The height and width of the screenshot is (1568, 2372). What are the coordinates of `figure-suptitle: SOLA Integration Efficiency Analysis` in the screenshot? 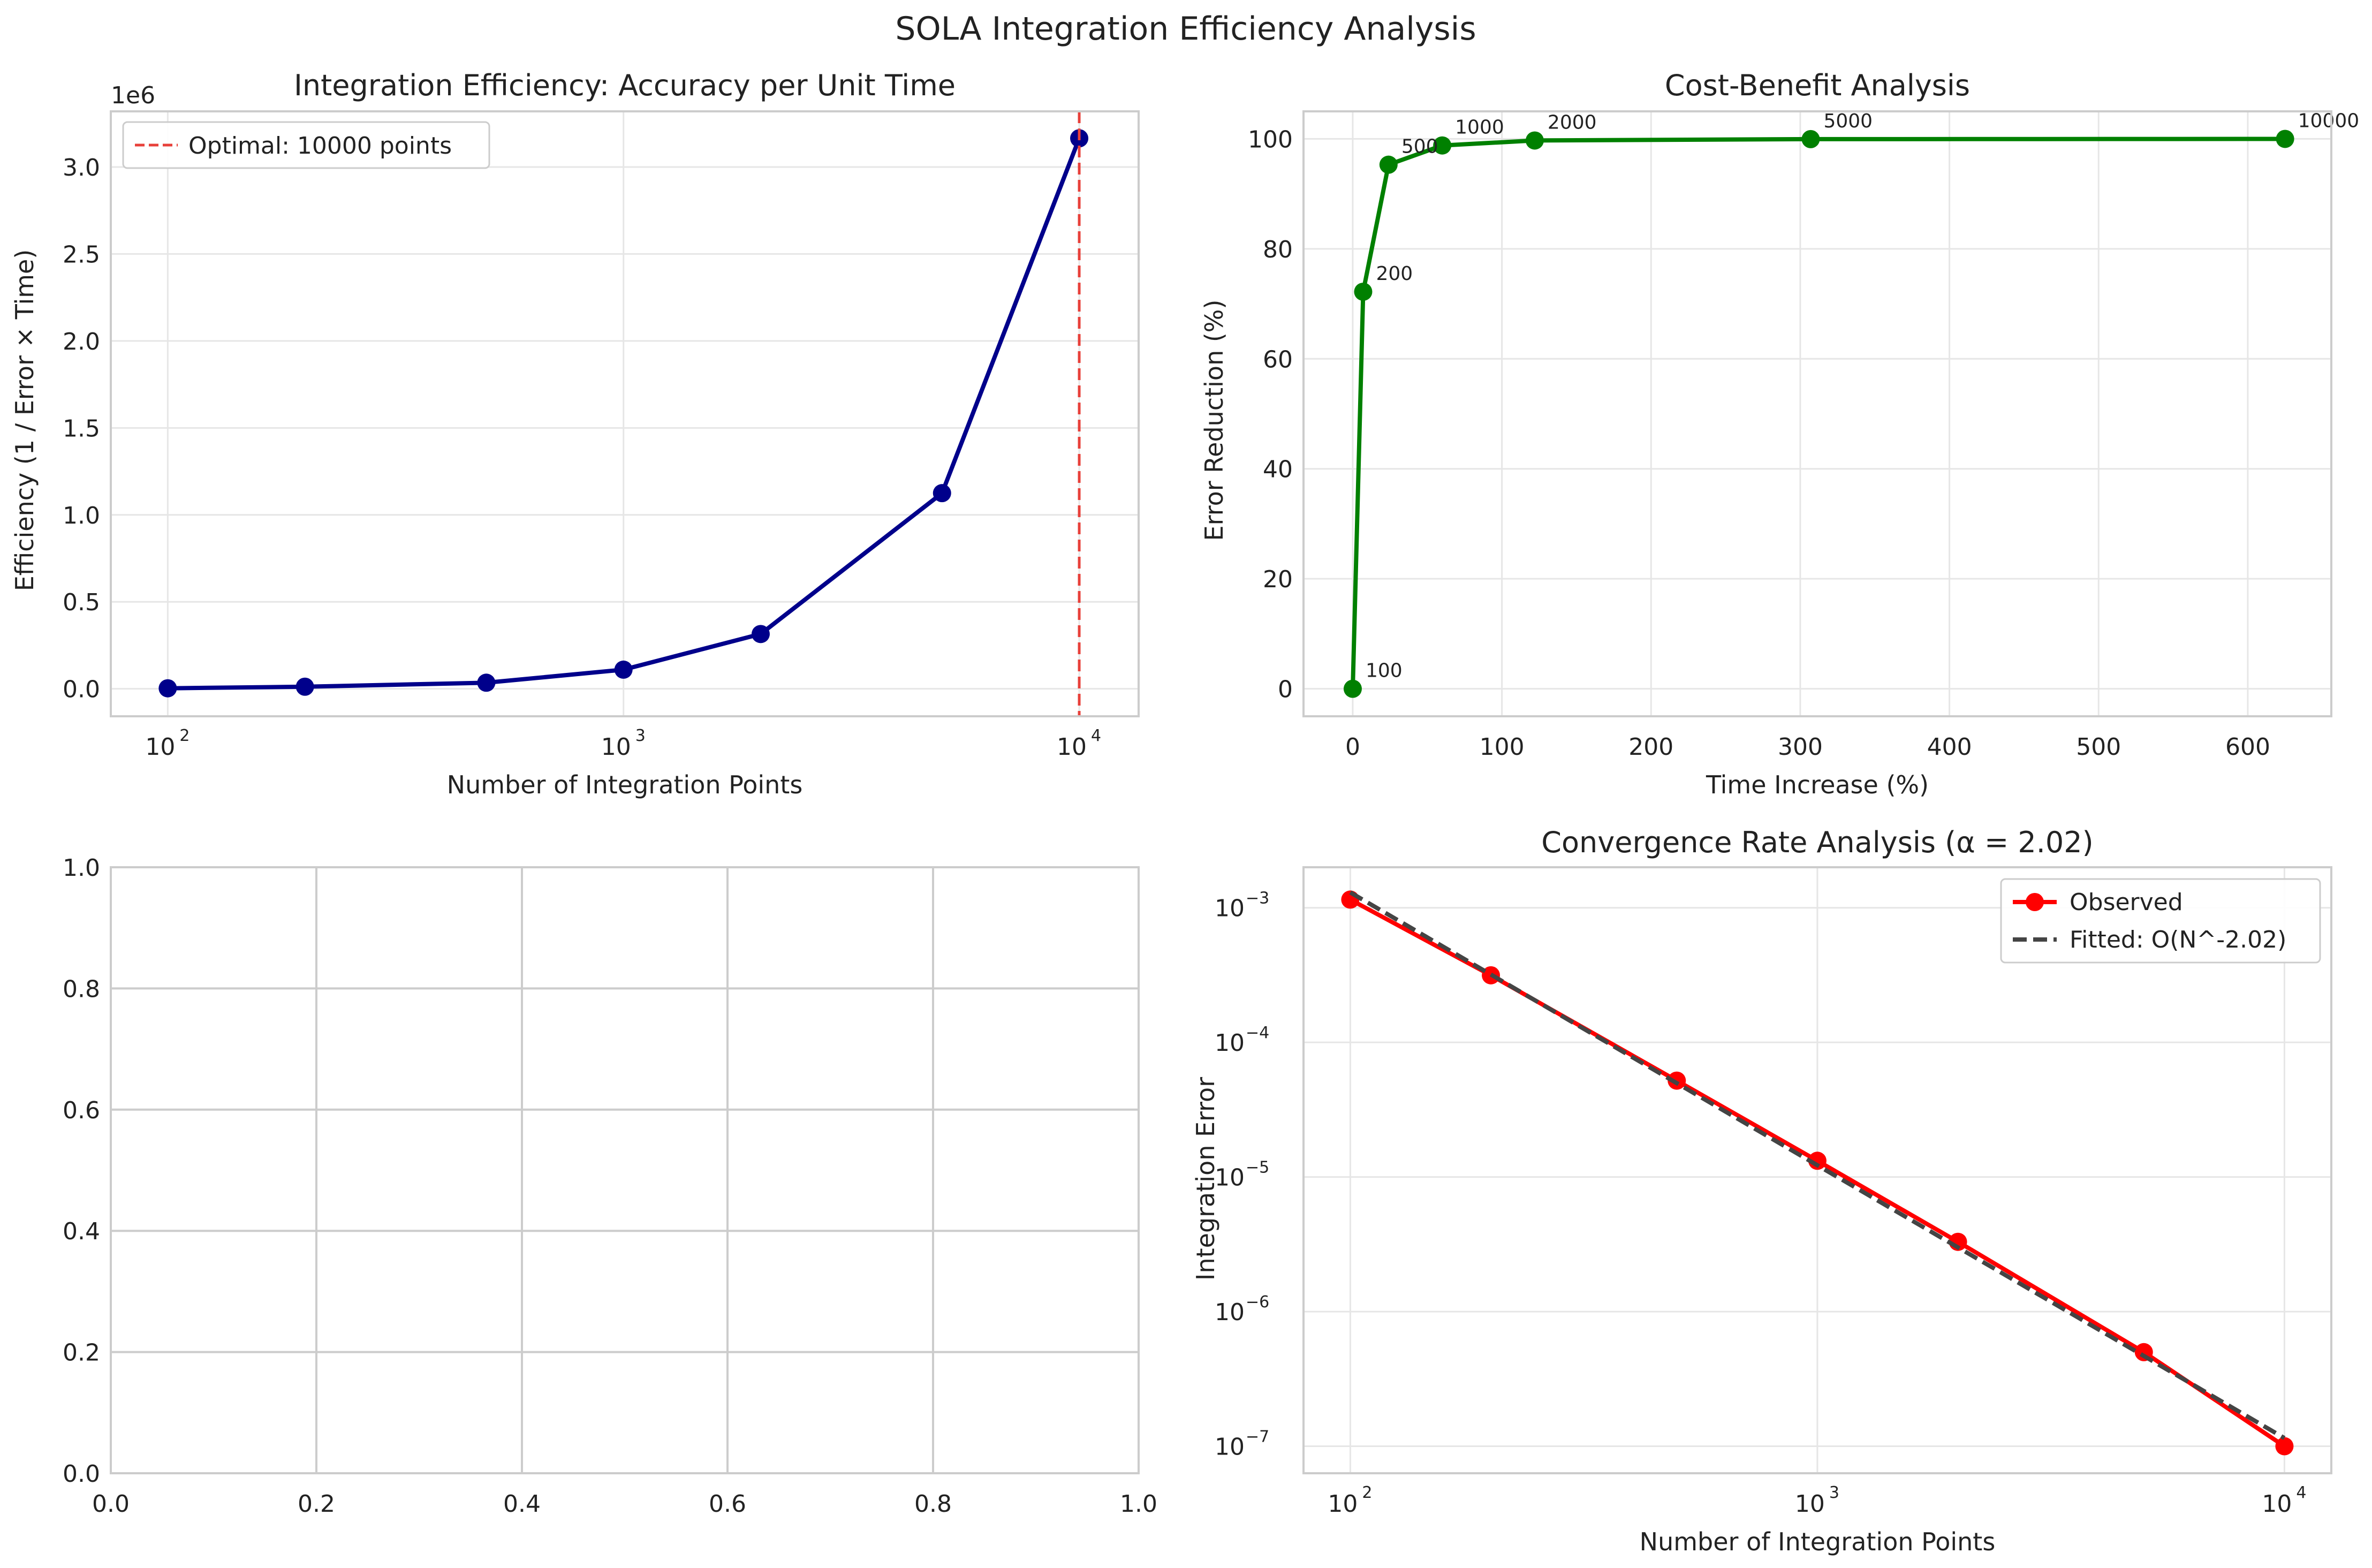 It's located at (1185, 29).